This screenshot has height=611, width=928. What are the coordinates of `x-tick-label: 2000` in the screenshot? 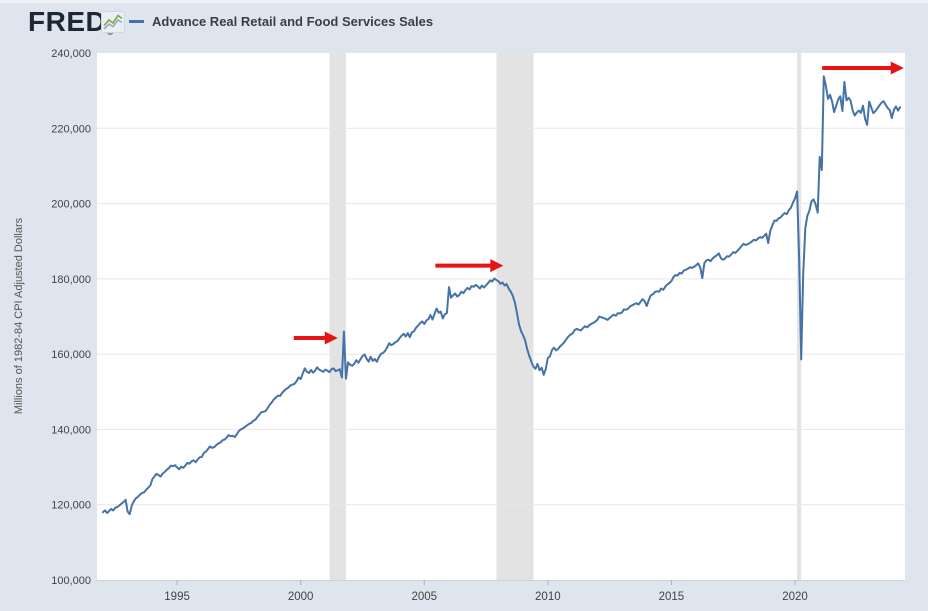 It's located at (301, 597).